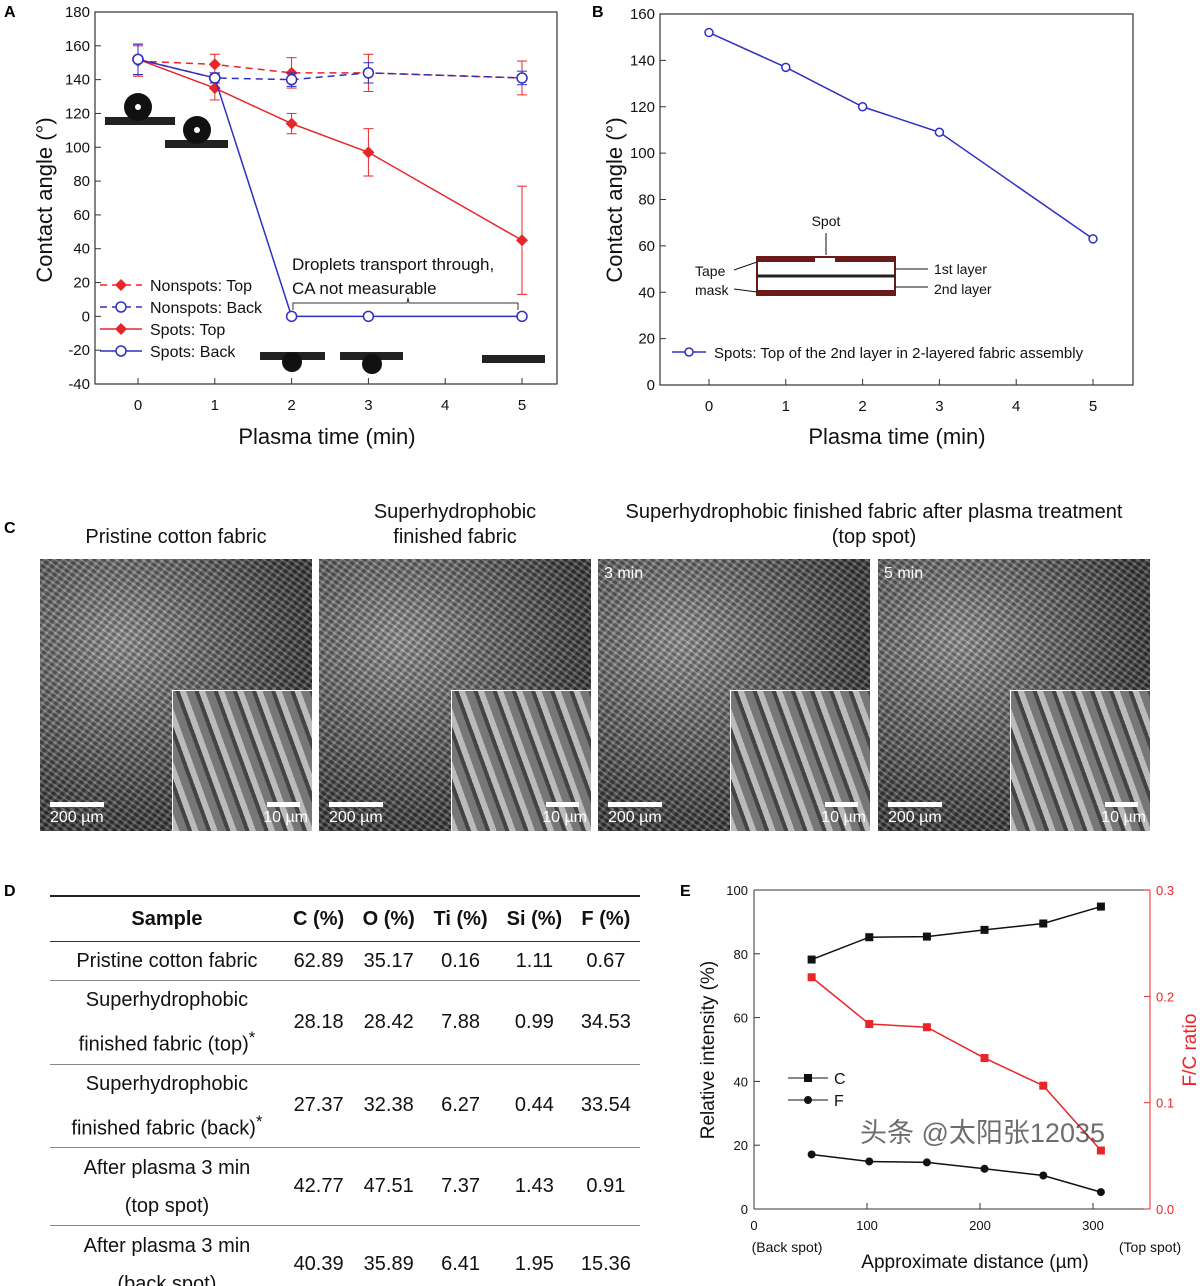  I want to click on table-header: Si (%), so click(534, 918).